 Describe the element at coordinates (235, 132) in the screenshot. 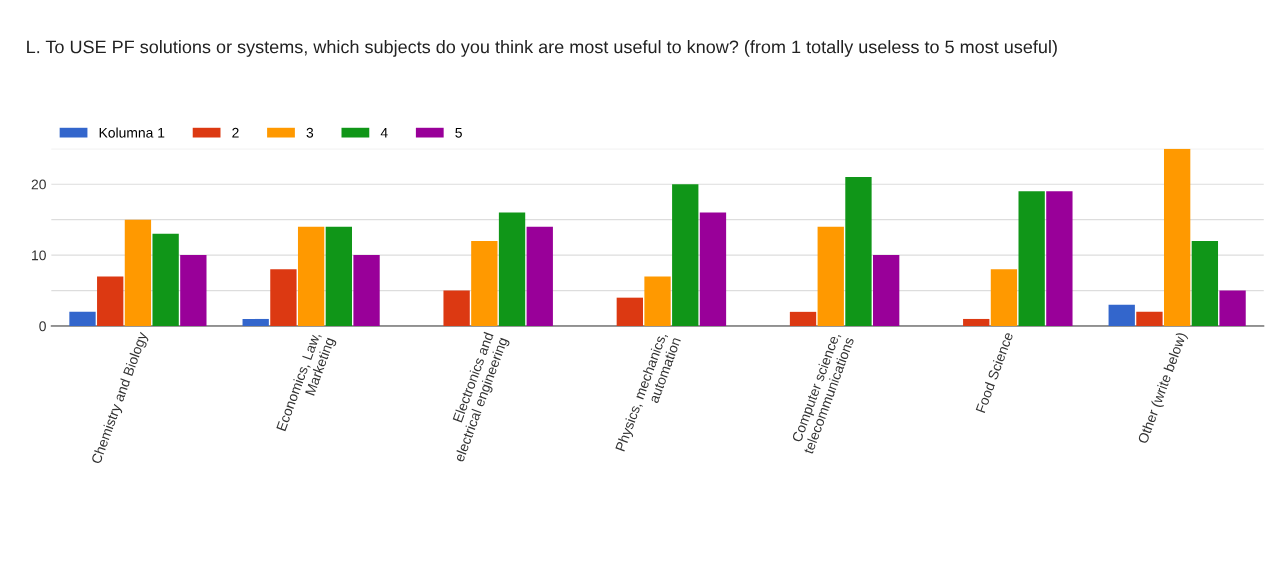

I see `legend-label: 2` at that location.